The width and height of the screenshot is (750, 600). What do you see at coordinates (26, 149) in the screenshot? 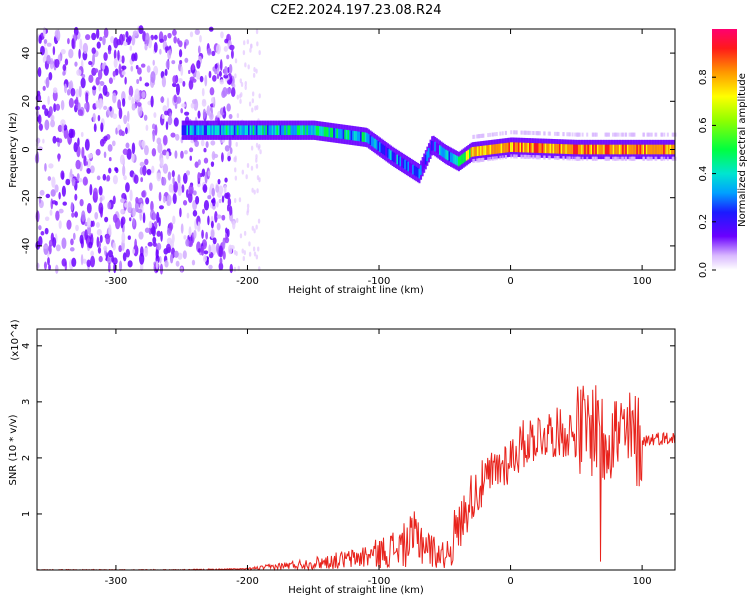
I see `y-tick-label: 0` at bounding box center [26, 149].